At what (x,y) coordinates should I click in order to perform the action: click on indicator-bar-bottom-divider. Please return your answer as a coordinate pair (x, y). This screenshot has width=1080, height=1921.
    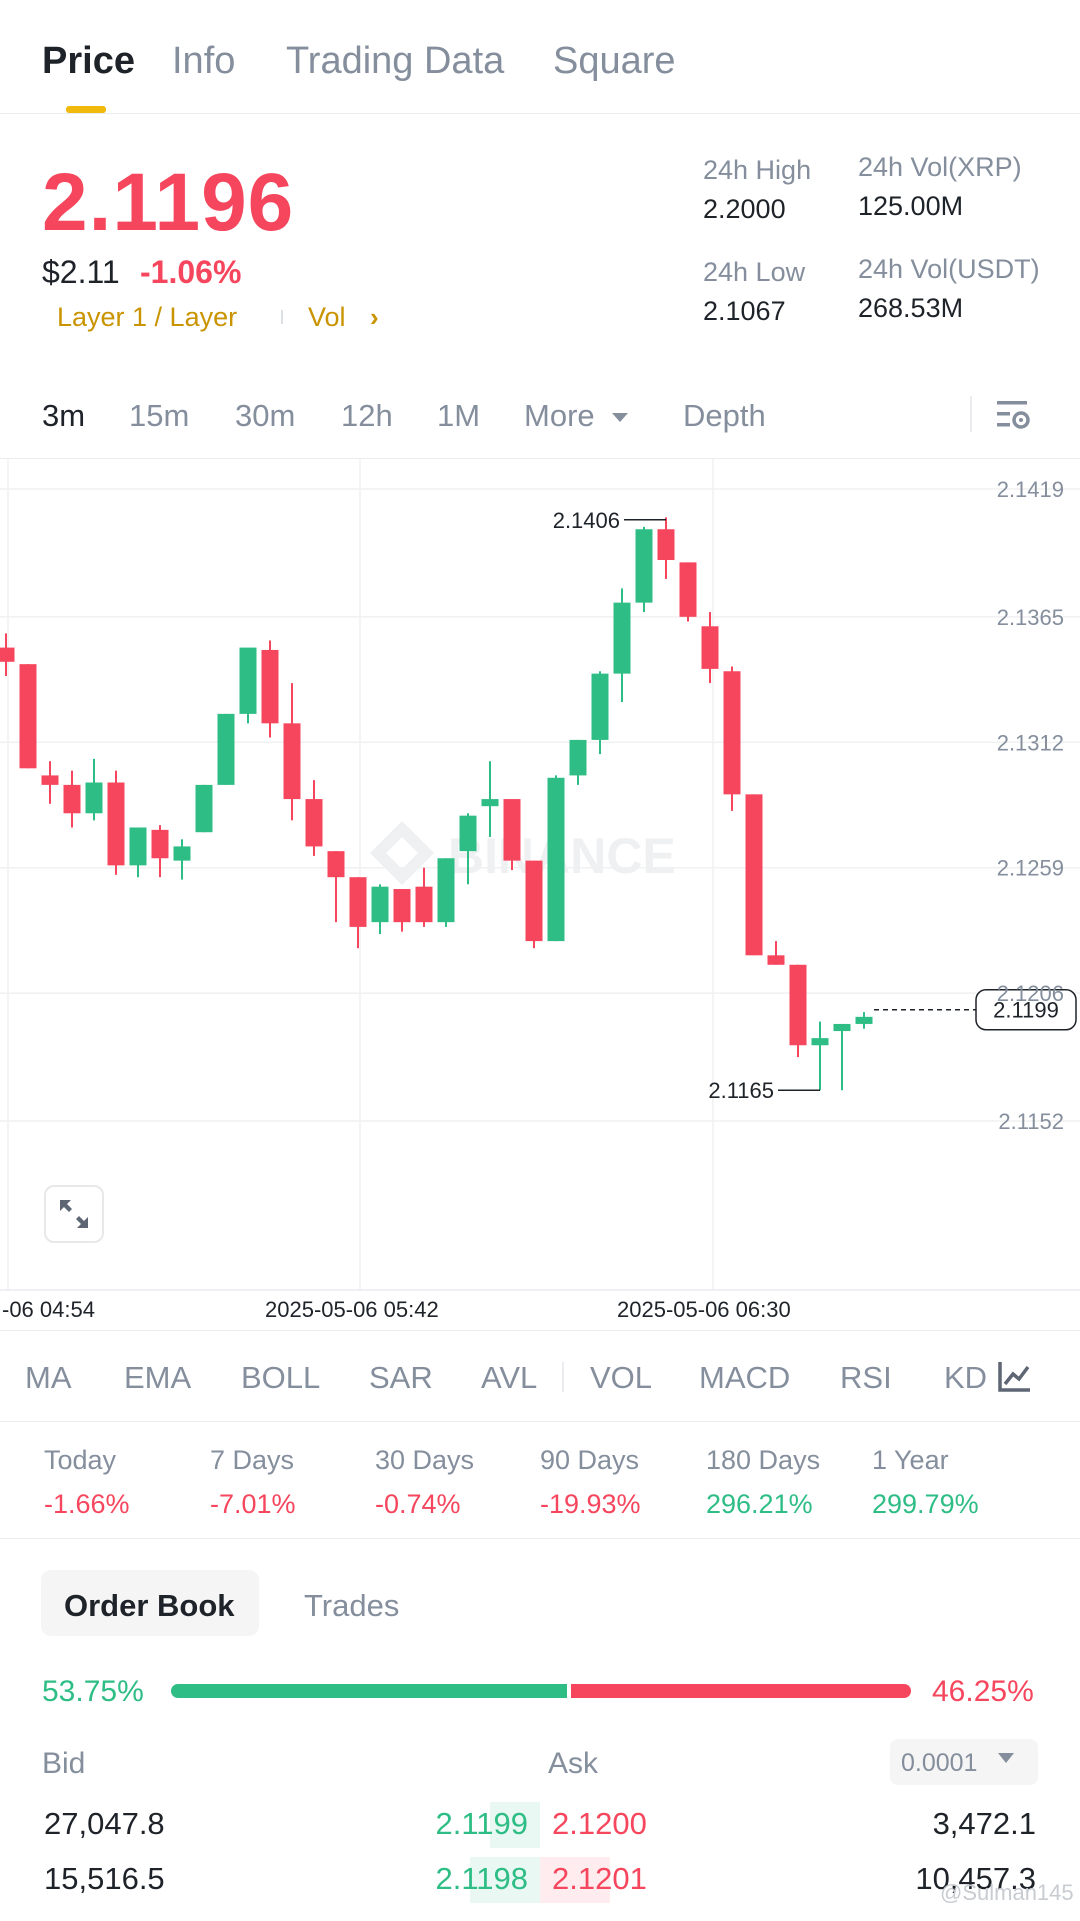
    Looking at the image, I should click on (540, 1421).